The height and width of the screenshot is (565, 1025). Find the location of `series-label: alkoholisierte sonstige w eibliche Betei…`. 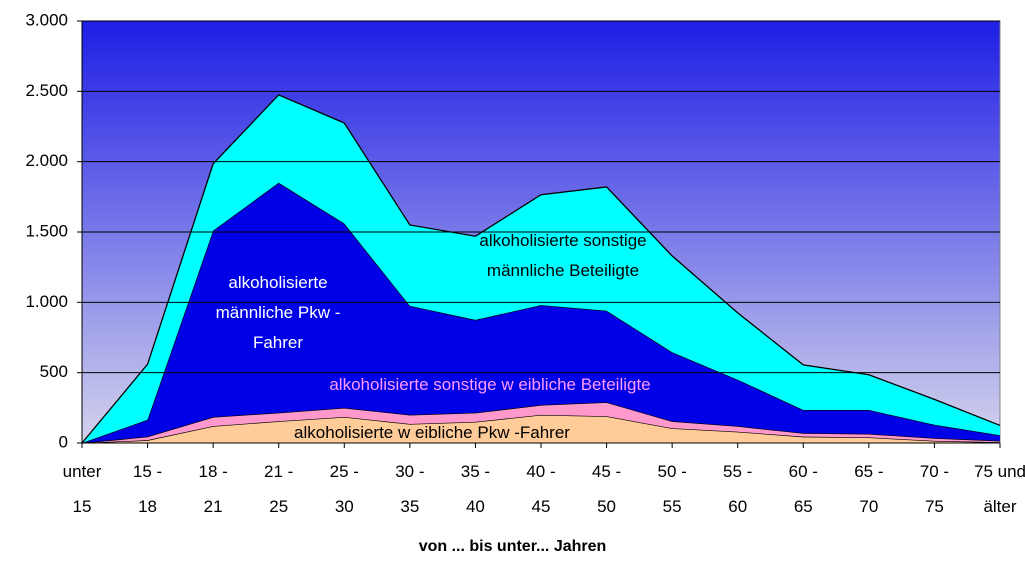

series-label: alkoholisierte sonstige w eibliche Betei… is located at coordinates (490, 384).